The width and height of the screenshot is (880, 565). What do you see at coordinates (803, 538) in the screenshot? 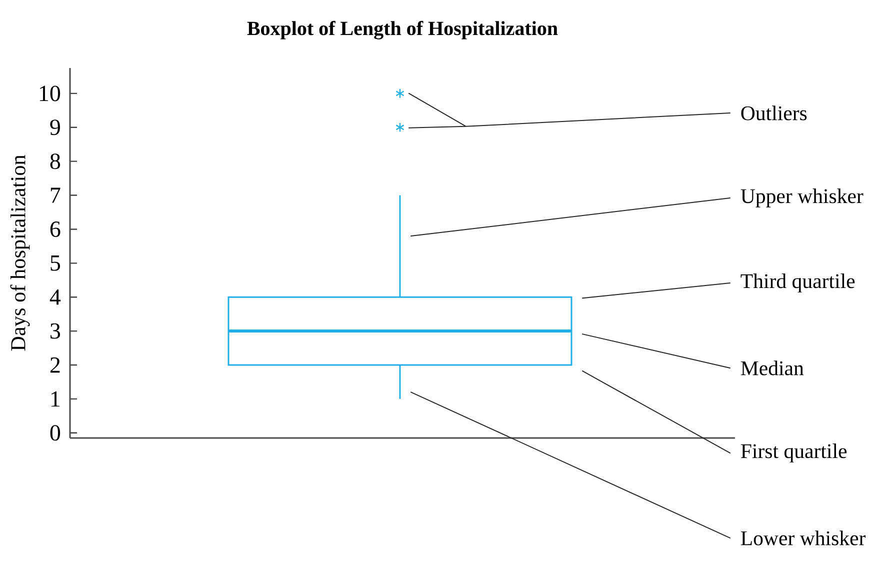
I see `text: Lower whisker` at bounding box center [803, 538].